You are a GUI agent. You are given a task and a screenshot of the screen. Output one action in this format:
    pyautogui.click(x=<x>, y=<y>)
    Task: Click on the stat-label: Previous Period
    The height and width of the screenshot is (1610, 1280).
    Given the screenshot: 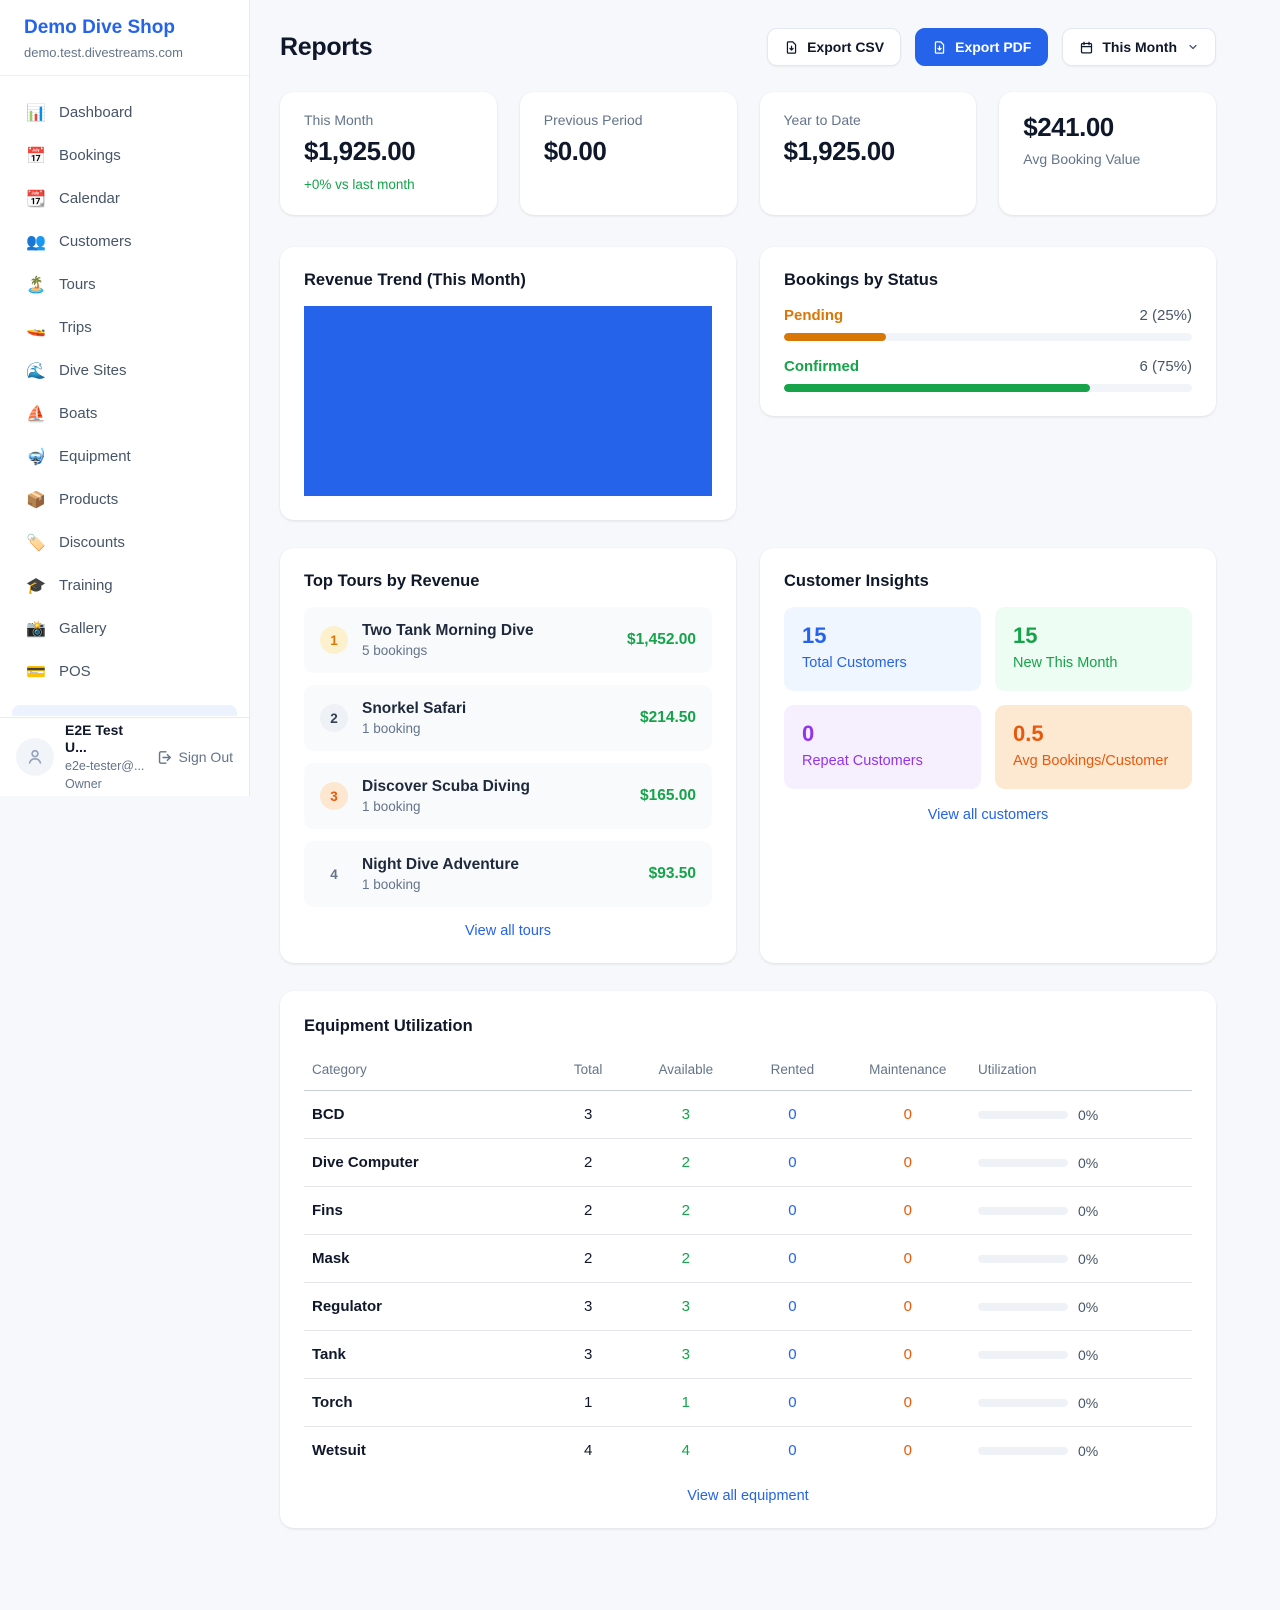 What is the action you would take?
    pyautogui.click(x=593, y=120)
    